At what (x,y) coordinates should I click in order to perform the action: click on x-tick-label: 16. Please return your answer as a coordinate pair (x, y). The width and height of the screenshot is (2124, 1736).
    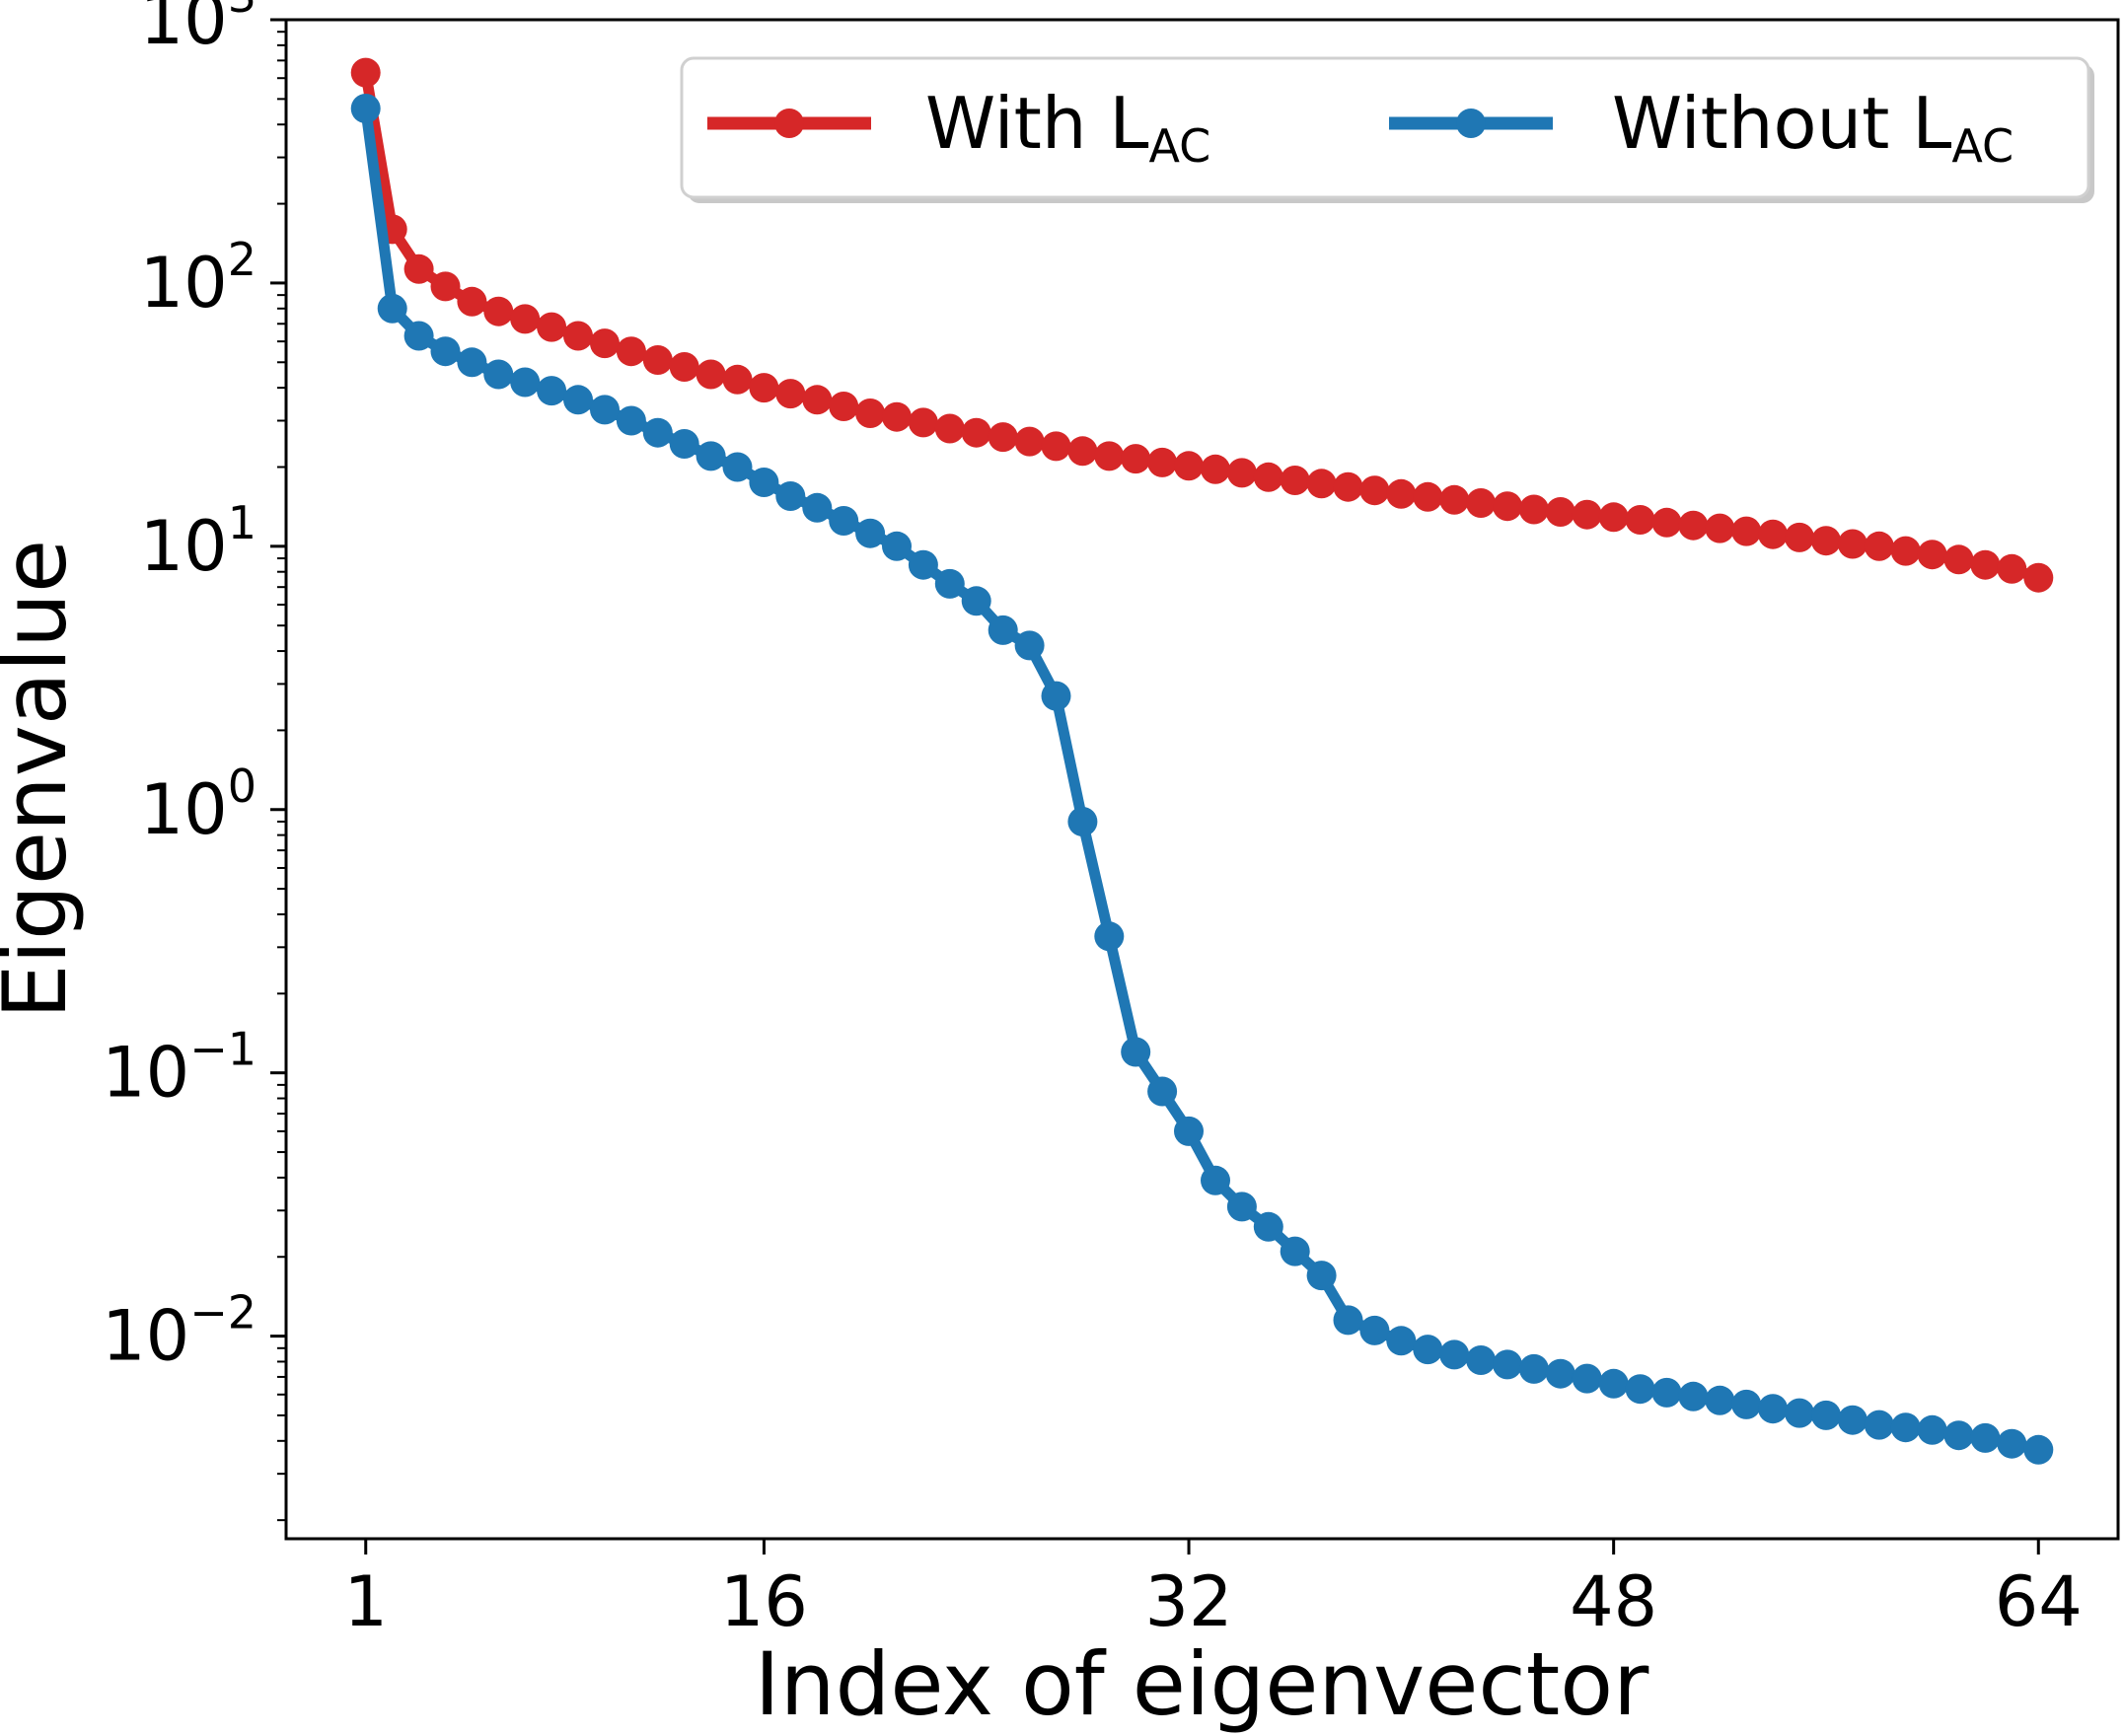
    Looking at the image, I should click on (764, 1601).